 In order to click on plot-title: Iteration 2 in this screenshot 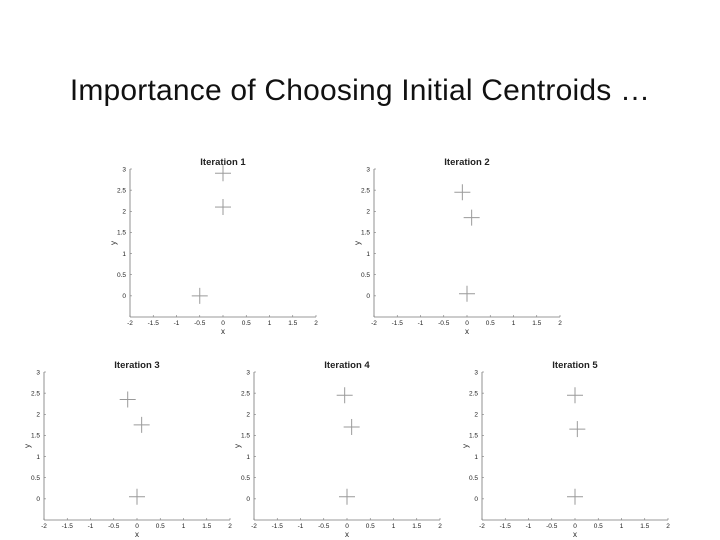, I will do `click(466, 162)`.